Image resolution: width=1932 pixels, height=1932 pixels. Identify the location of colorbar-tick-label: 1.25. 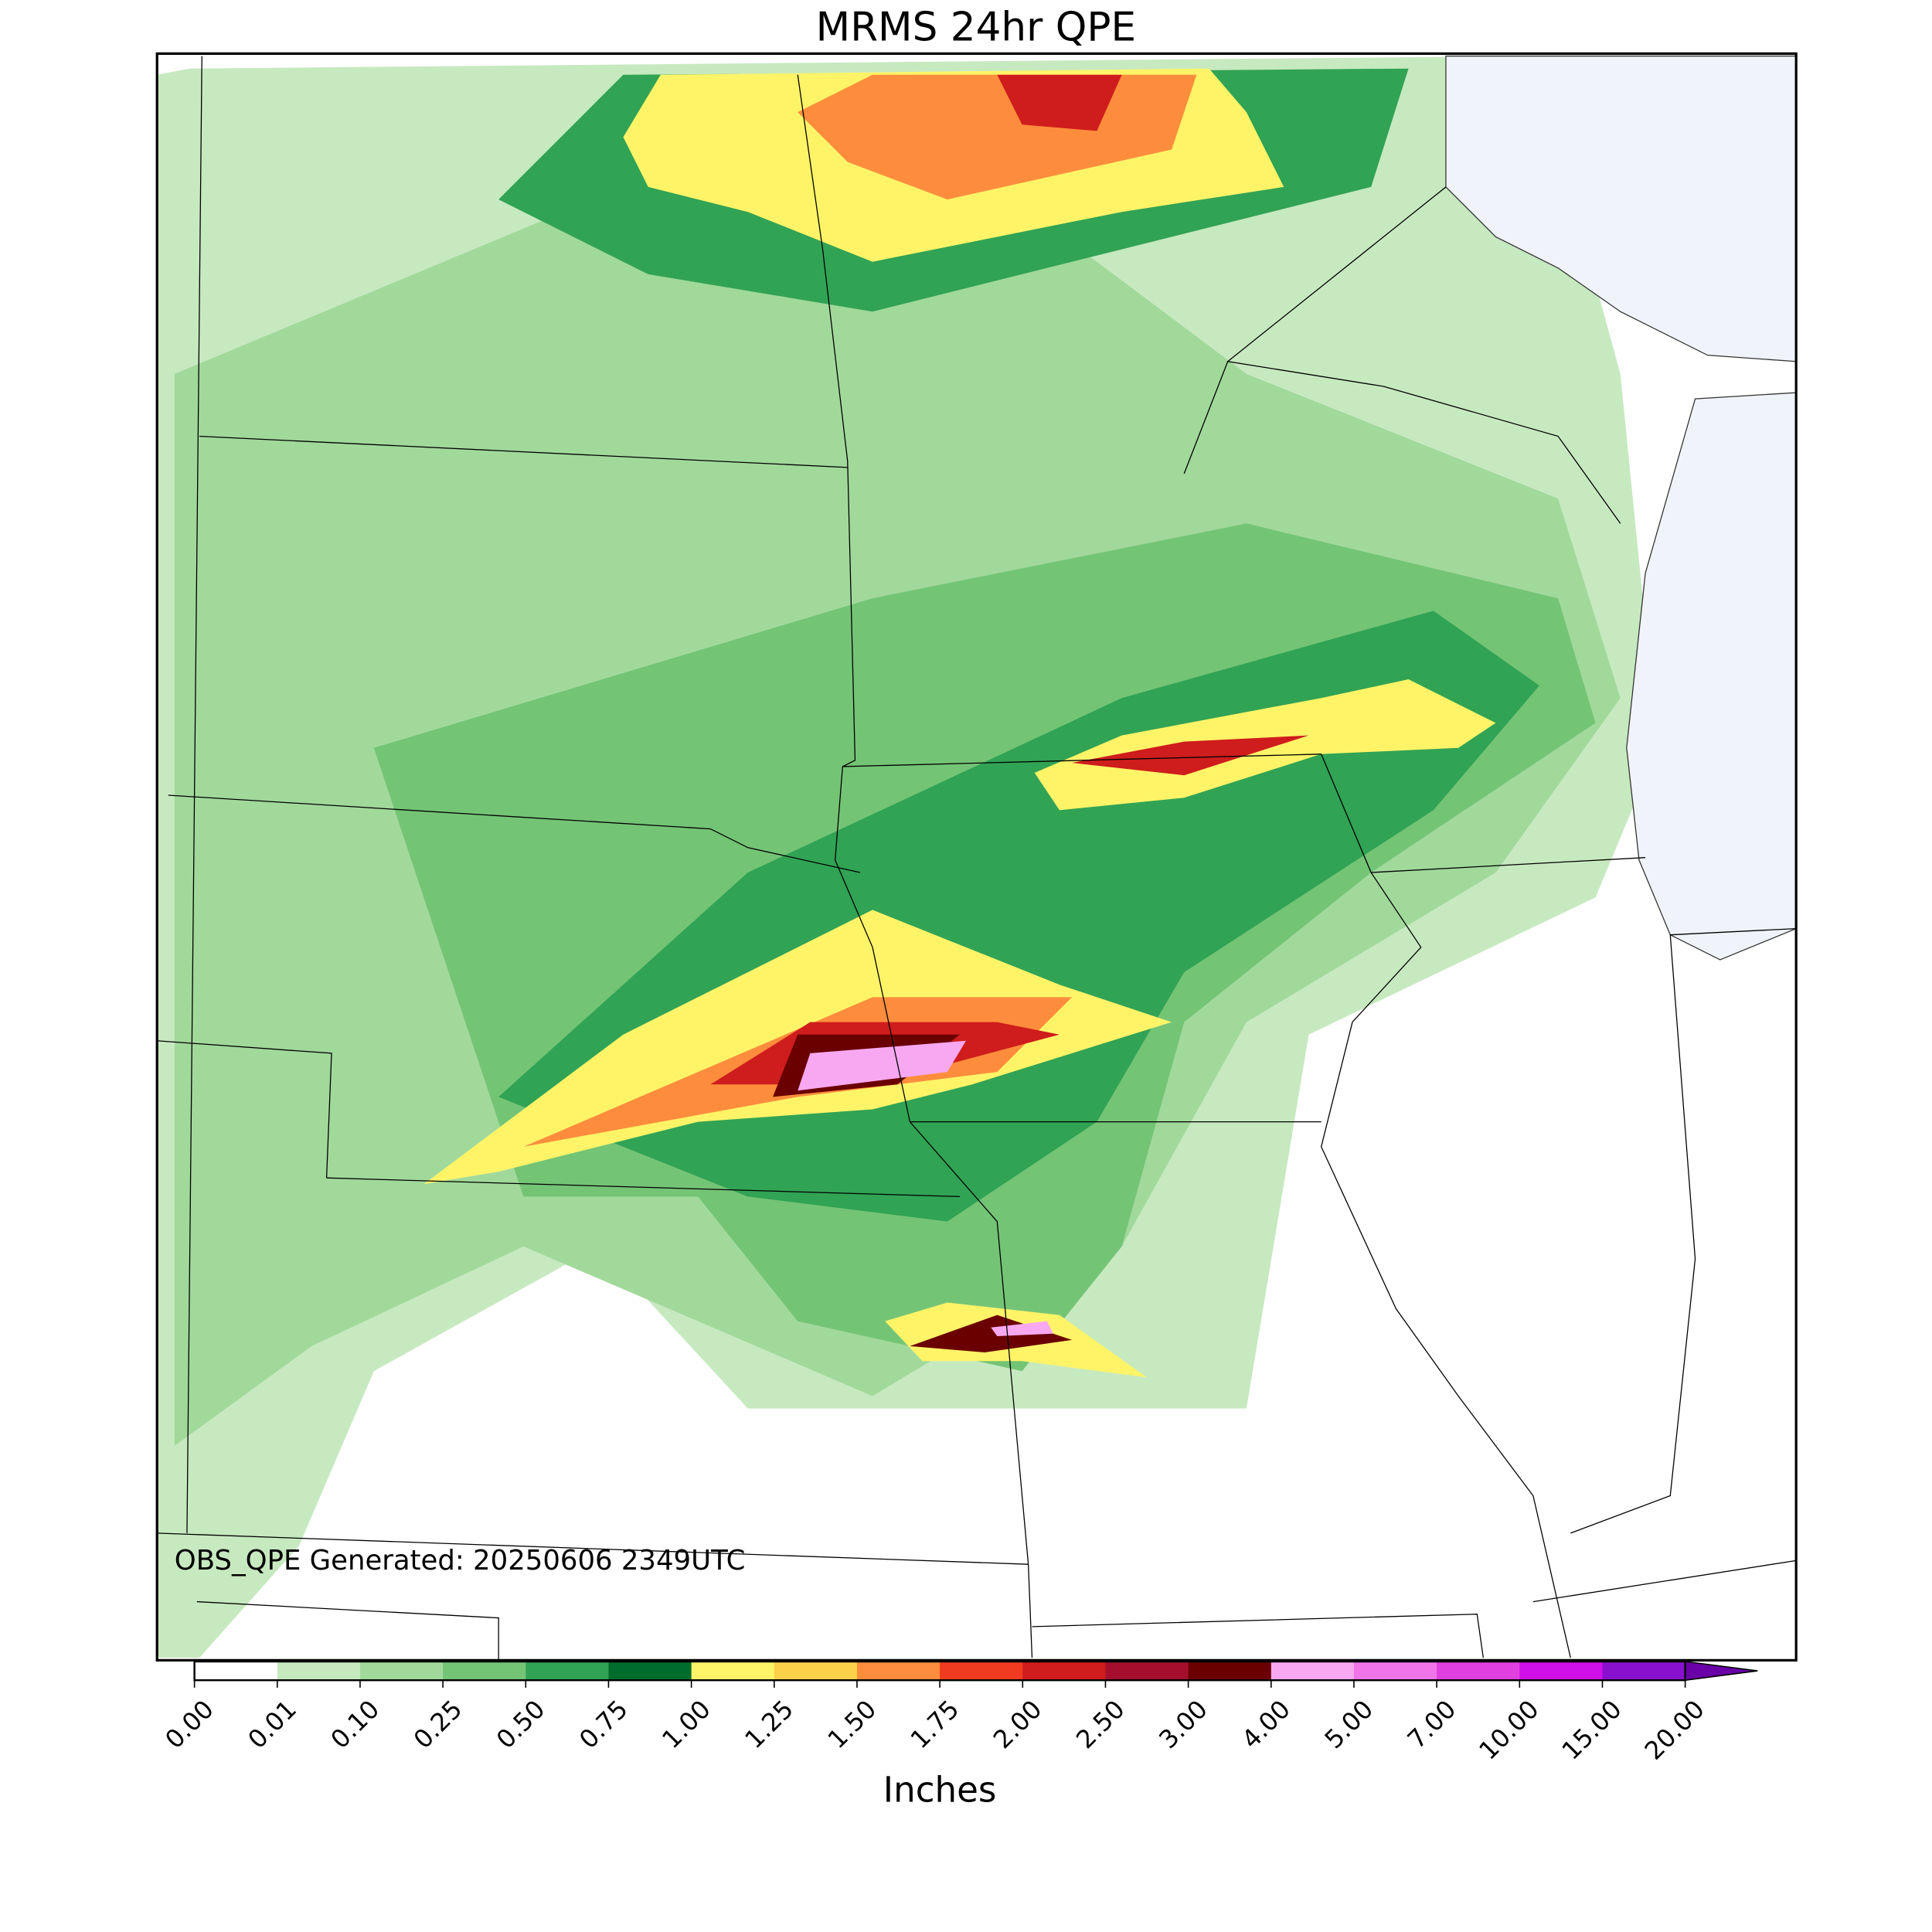
(769, 1725).